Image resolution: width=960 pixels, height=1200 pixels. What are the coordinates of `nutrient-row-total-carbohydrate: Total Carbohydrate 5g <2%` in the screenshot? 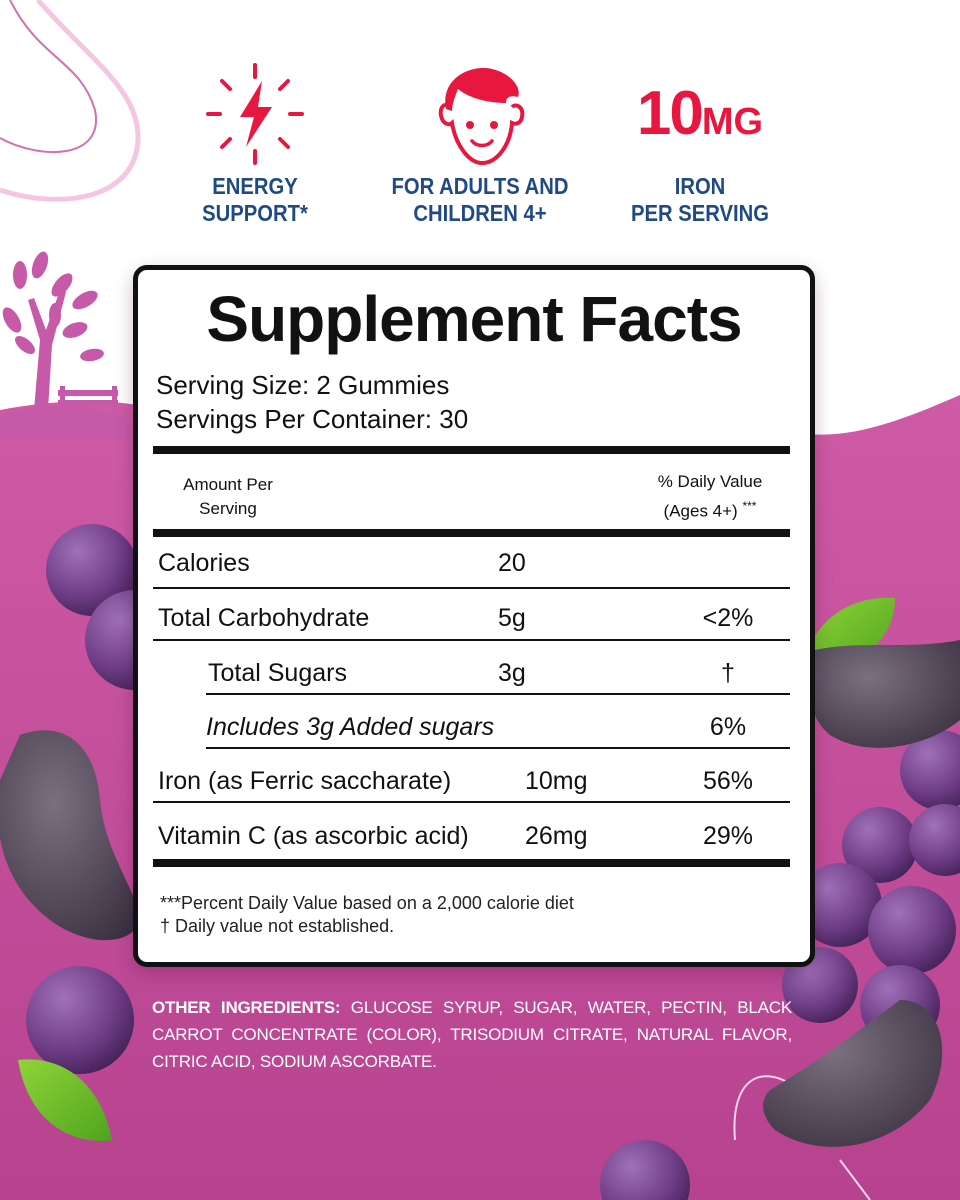 It's located at (456, 618).